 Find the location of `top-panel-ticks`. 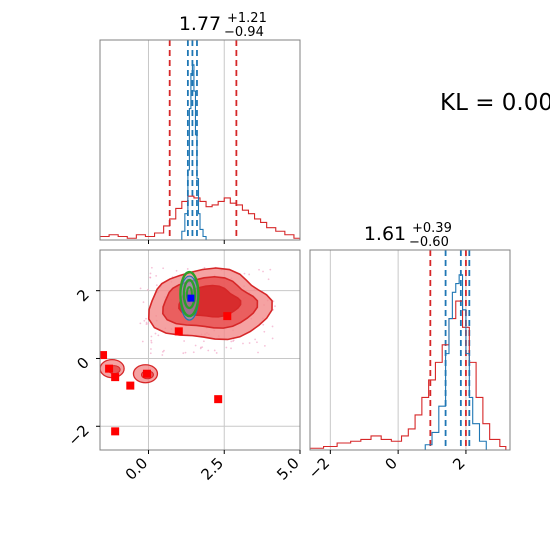

top-panel-ticks is located at coordinates (186, 242).